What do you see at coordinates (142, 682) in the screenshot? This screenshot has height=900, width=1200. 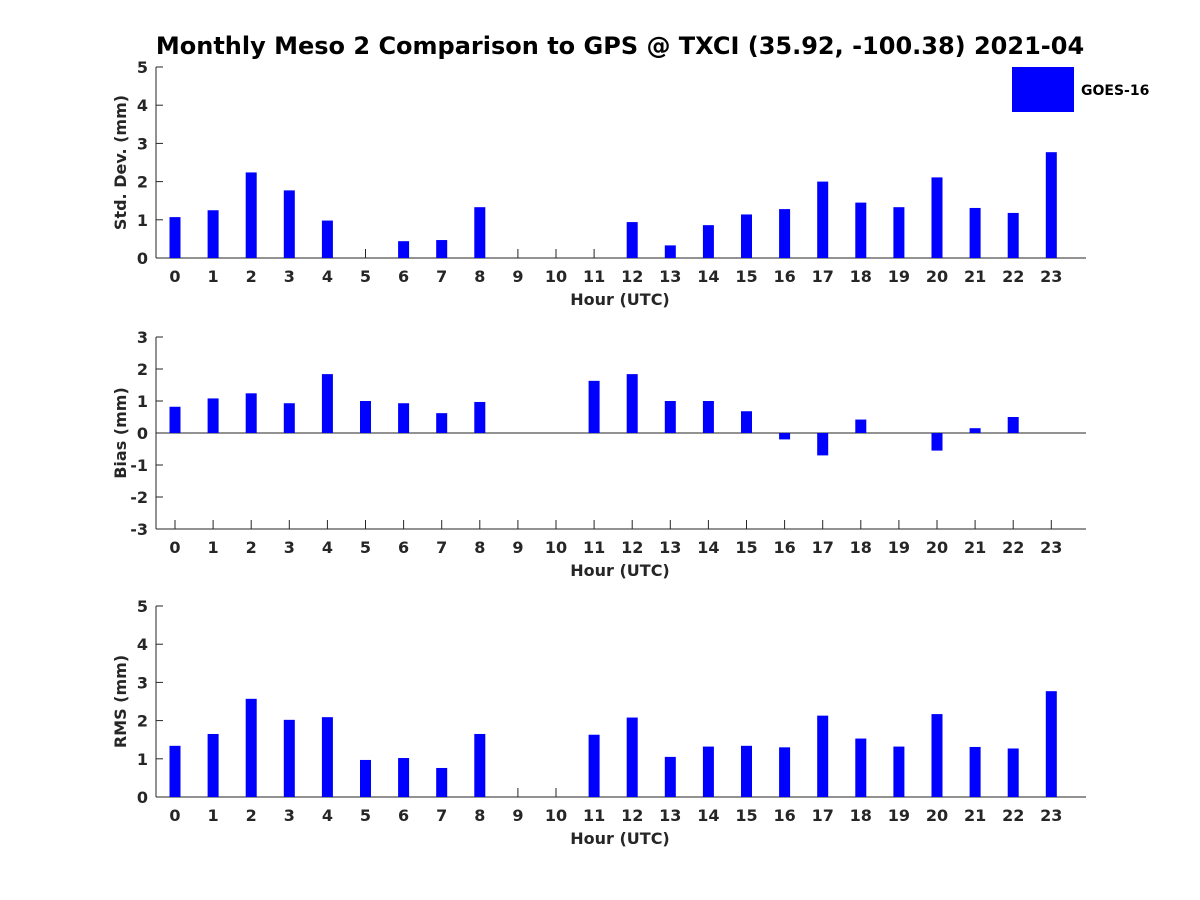 I see `rms-y-tick-label: 3` at bounding box center [142, 682].